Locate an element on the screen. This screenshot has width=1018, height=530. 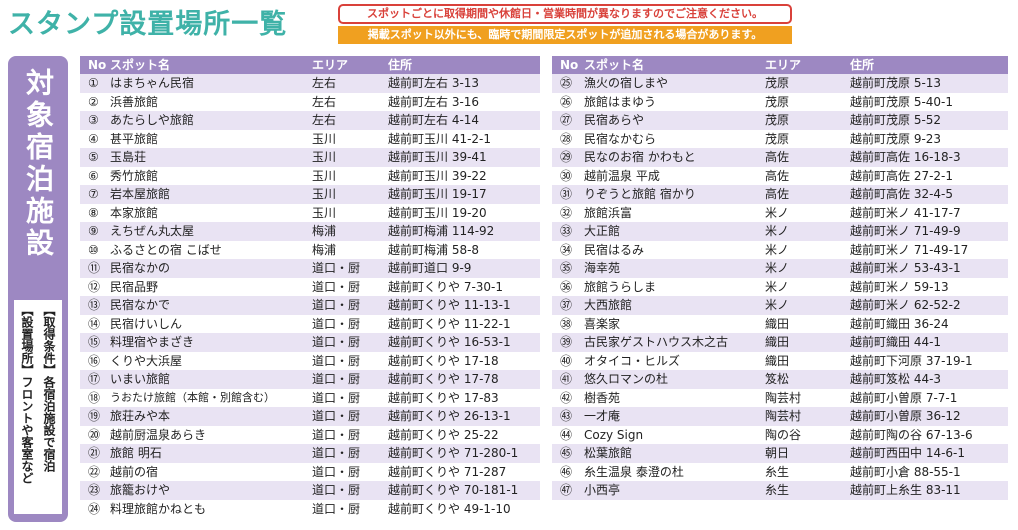
header-cell: エリア is located at coordinates (783, 65).